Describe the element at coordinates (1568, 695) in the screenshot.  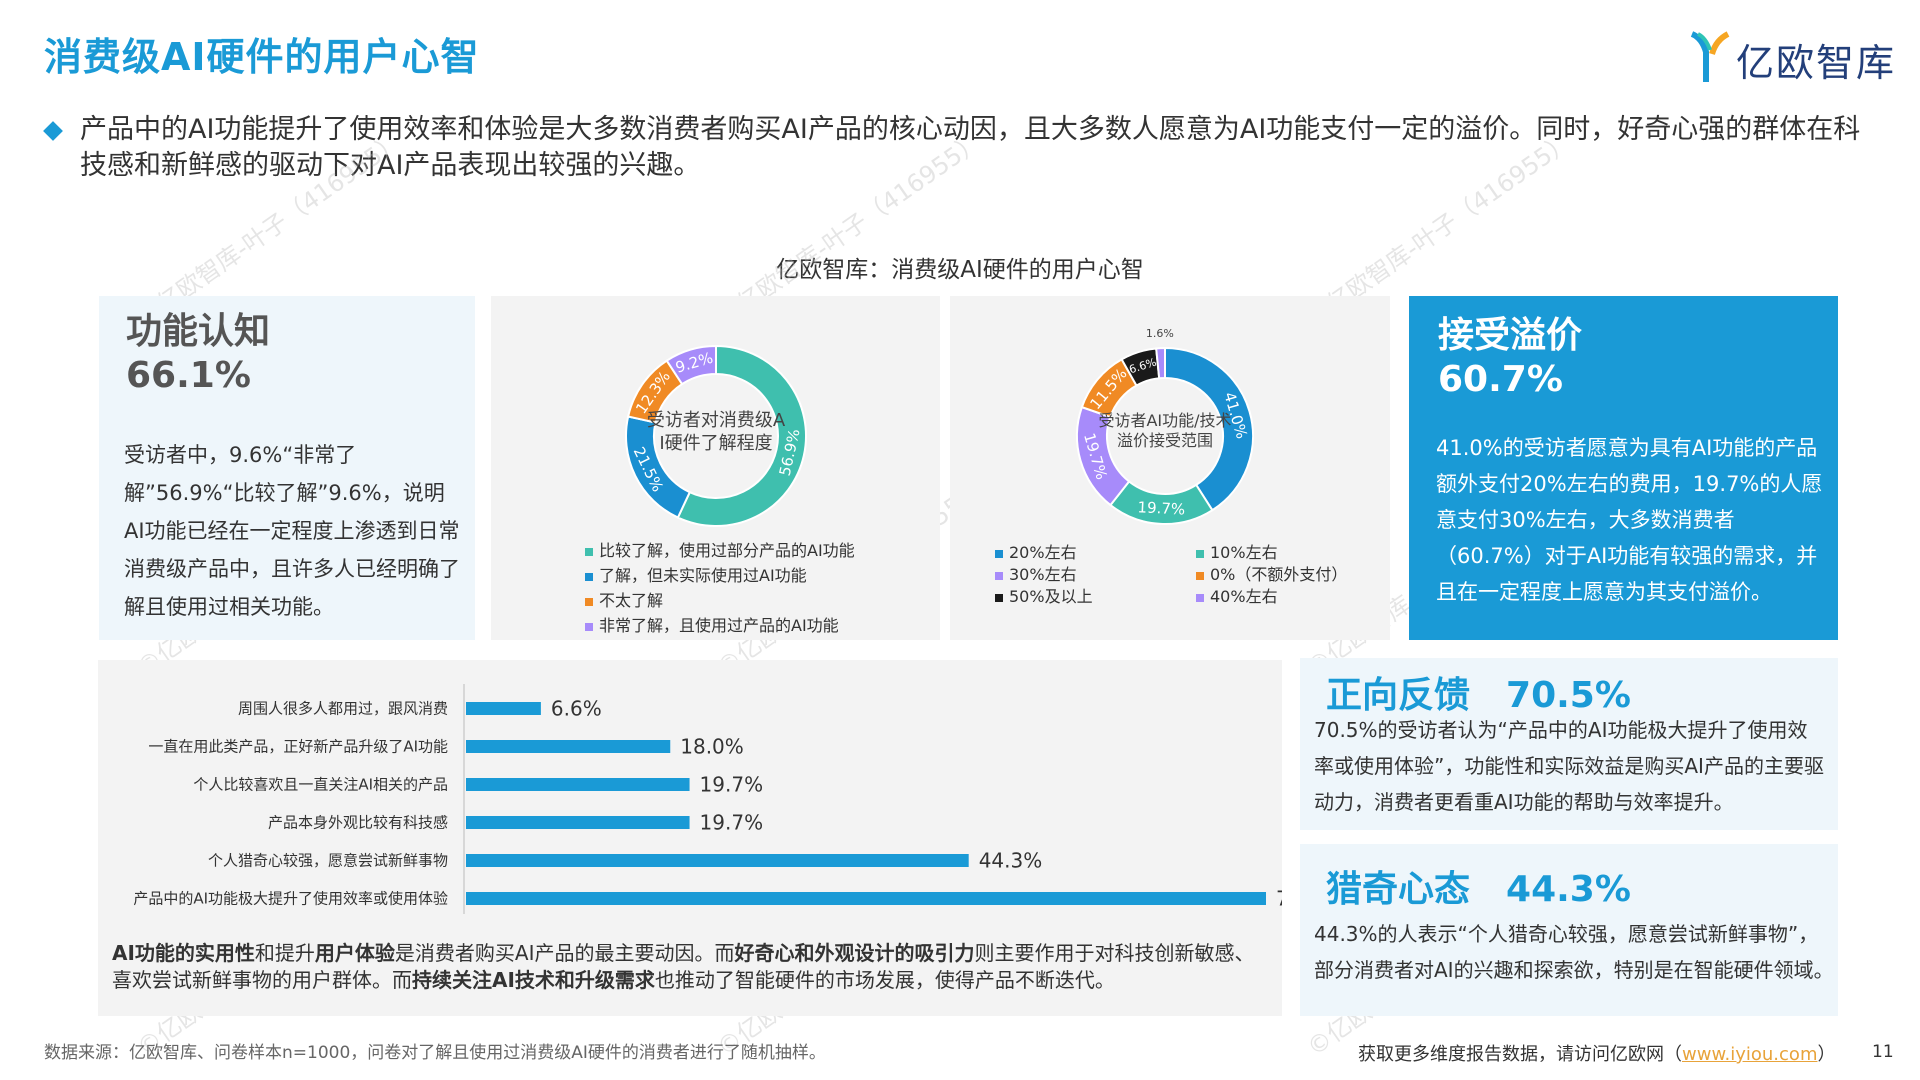
I see `panel-positive-value: 70.5%` at that location.